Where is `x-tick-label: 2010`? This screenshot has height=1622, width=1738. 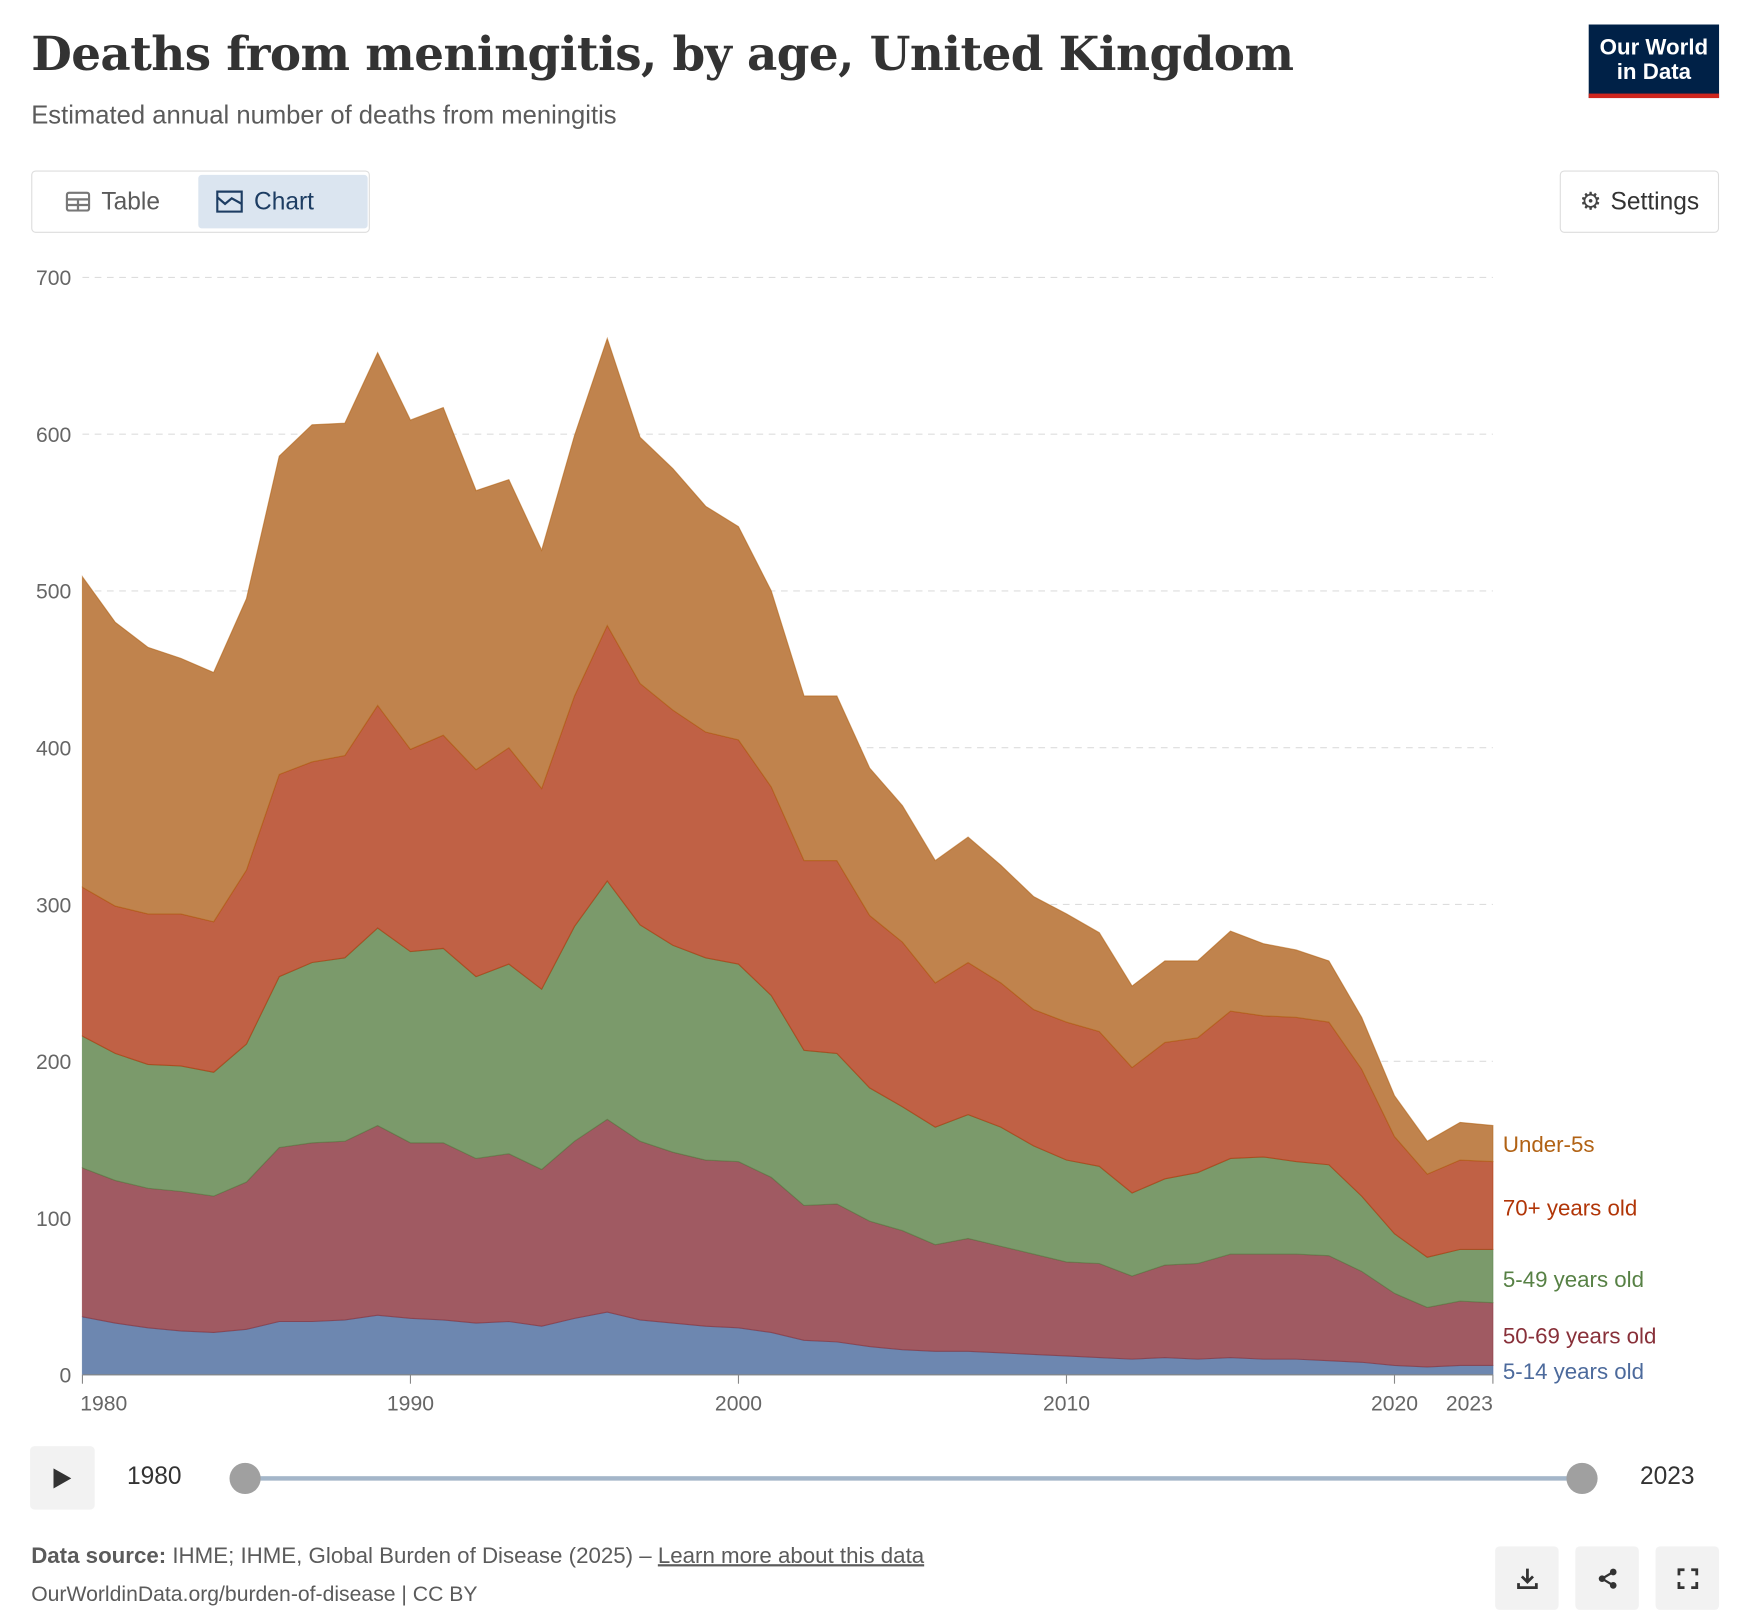
x-tick-label: 2010 is located at coordinates (1066, 1403).